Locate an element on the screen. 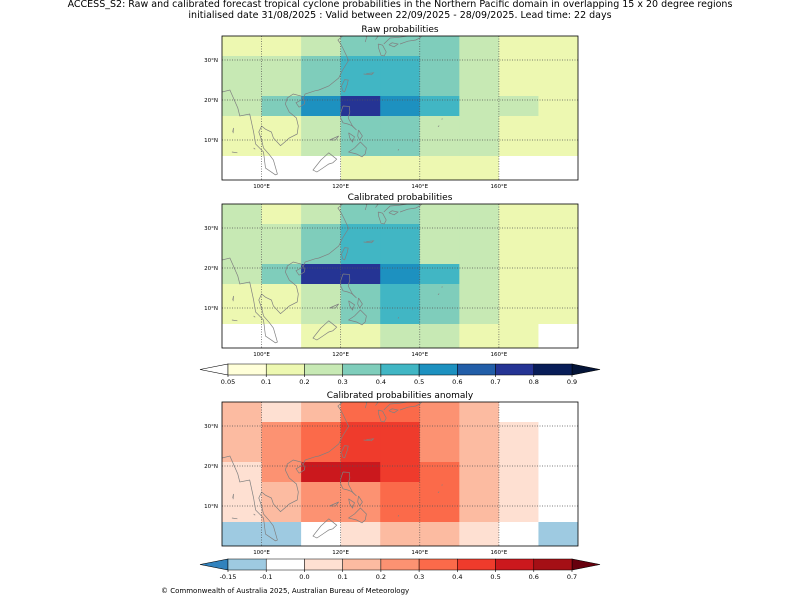  colorbar-tick-label: 0.7 is located at coordinates (495, 382).